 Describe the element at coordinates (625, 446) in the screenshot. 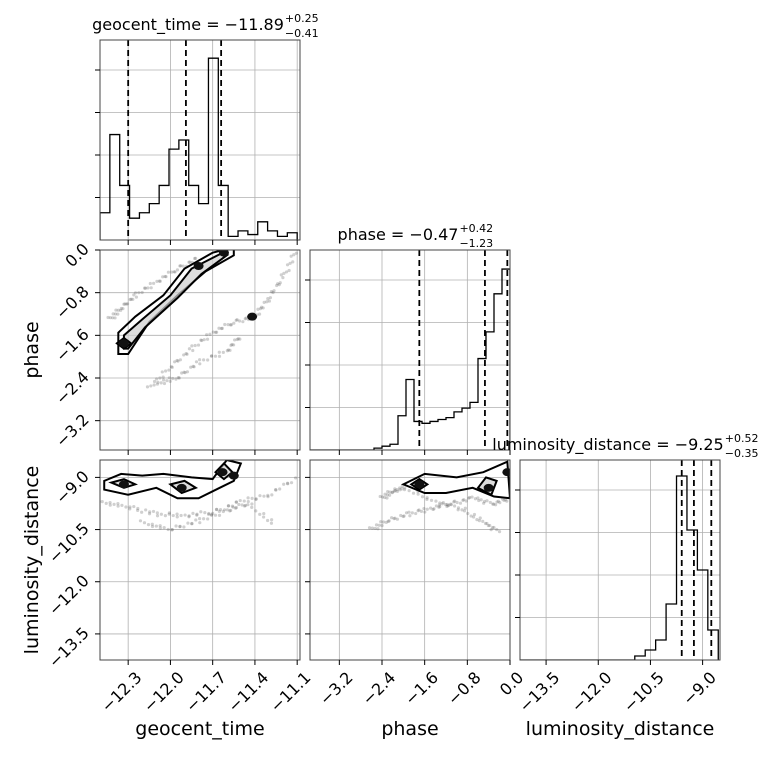

I see `histogram-title-luminosity_distance: luminosity_distance = −9.25 +0.52 −0.35` at that location.